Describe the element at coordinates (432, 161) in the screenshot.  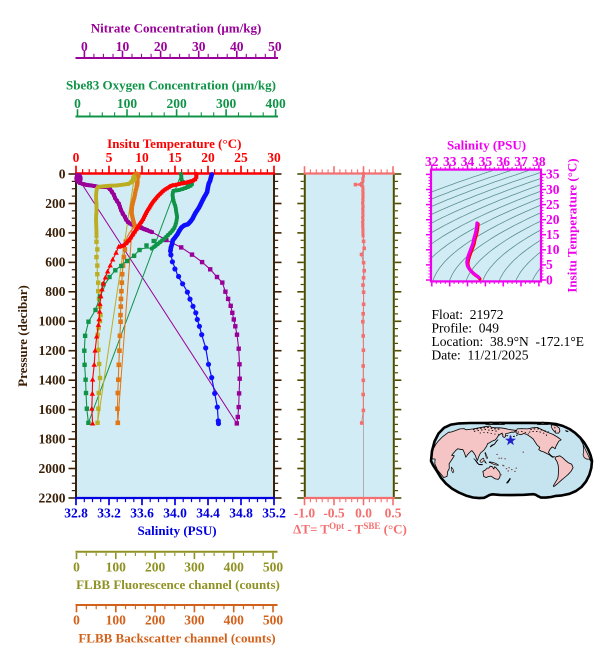
I see `svg-text: 32` at that location.